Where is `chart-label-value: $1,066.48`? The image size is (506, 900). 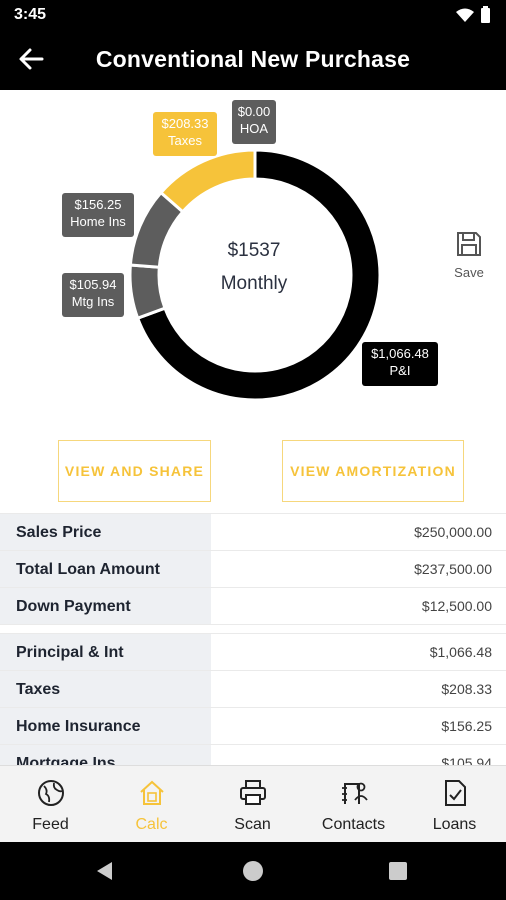 chart-label-value: $1,066.48 is located at coordinates (400, 353).